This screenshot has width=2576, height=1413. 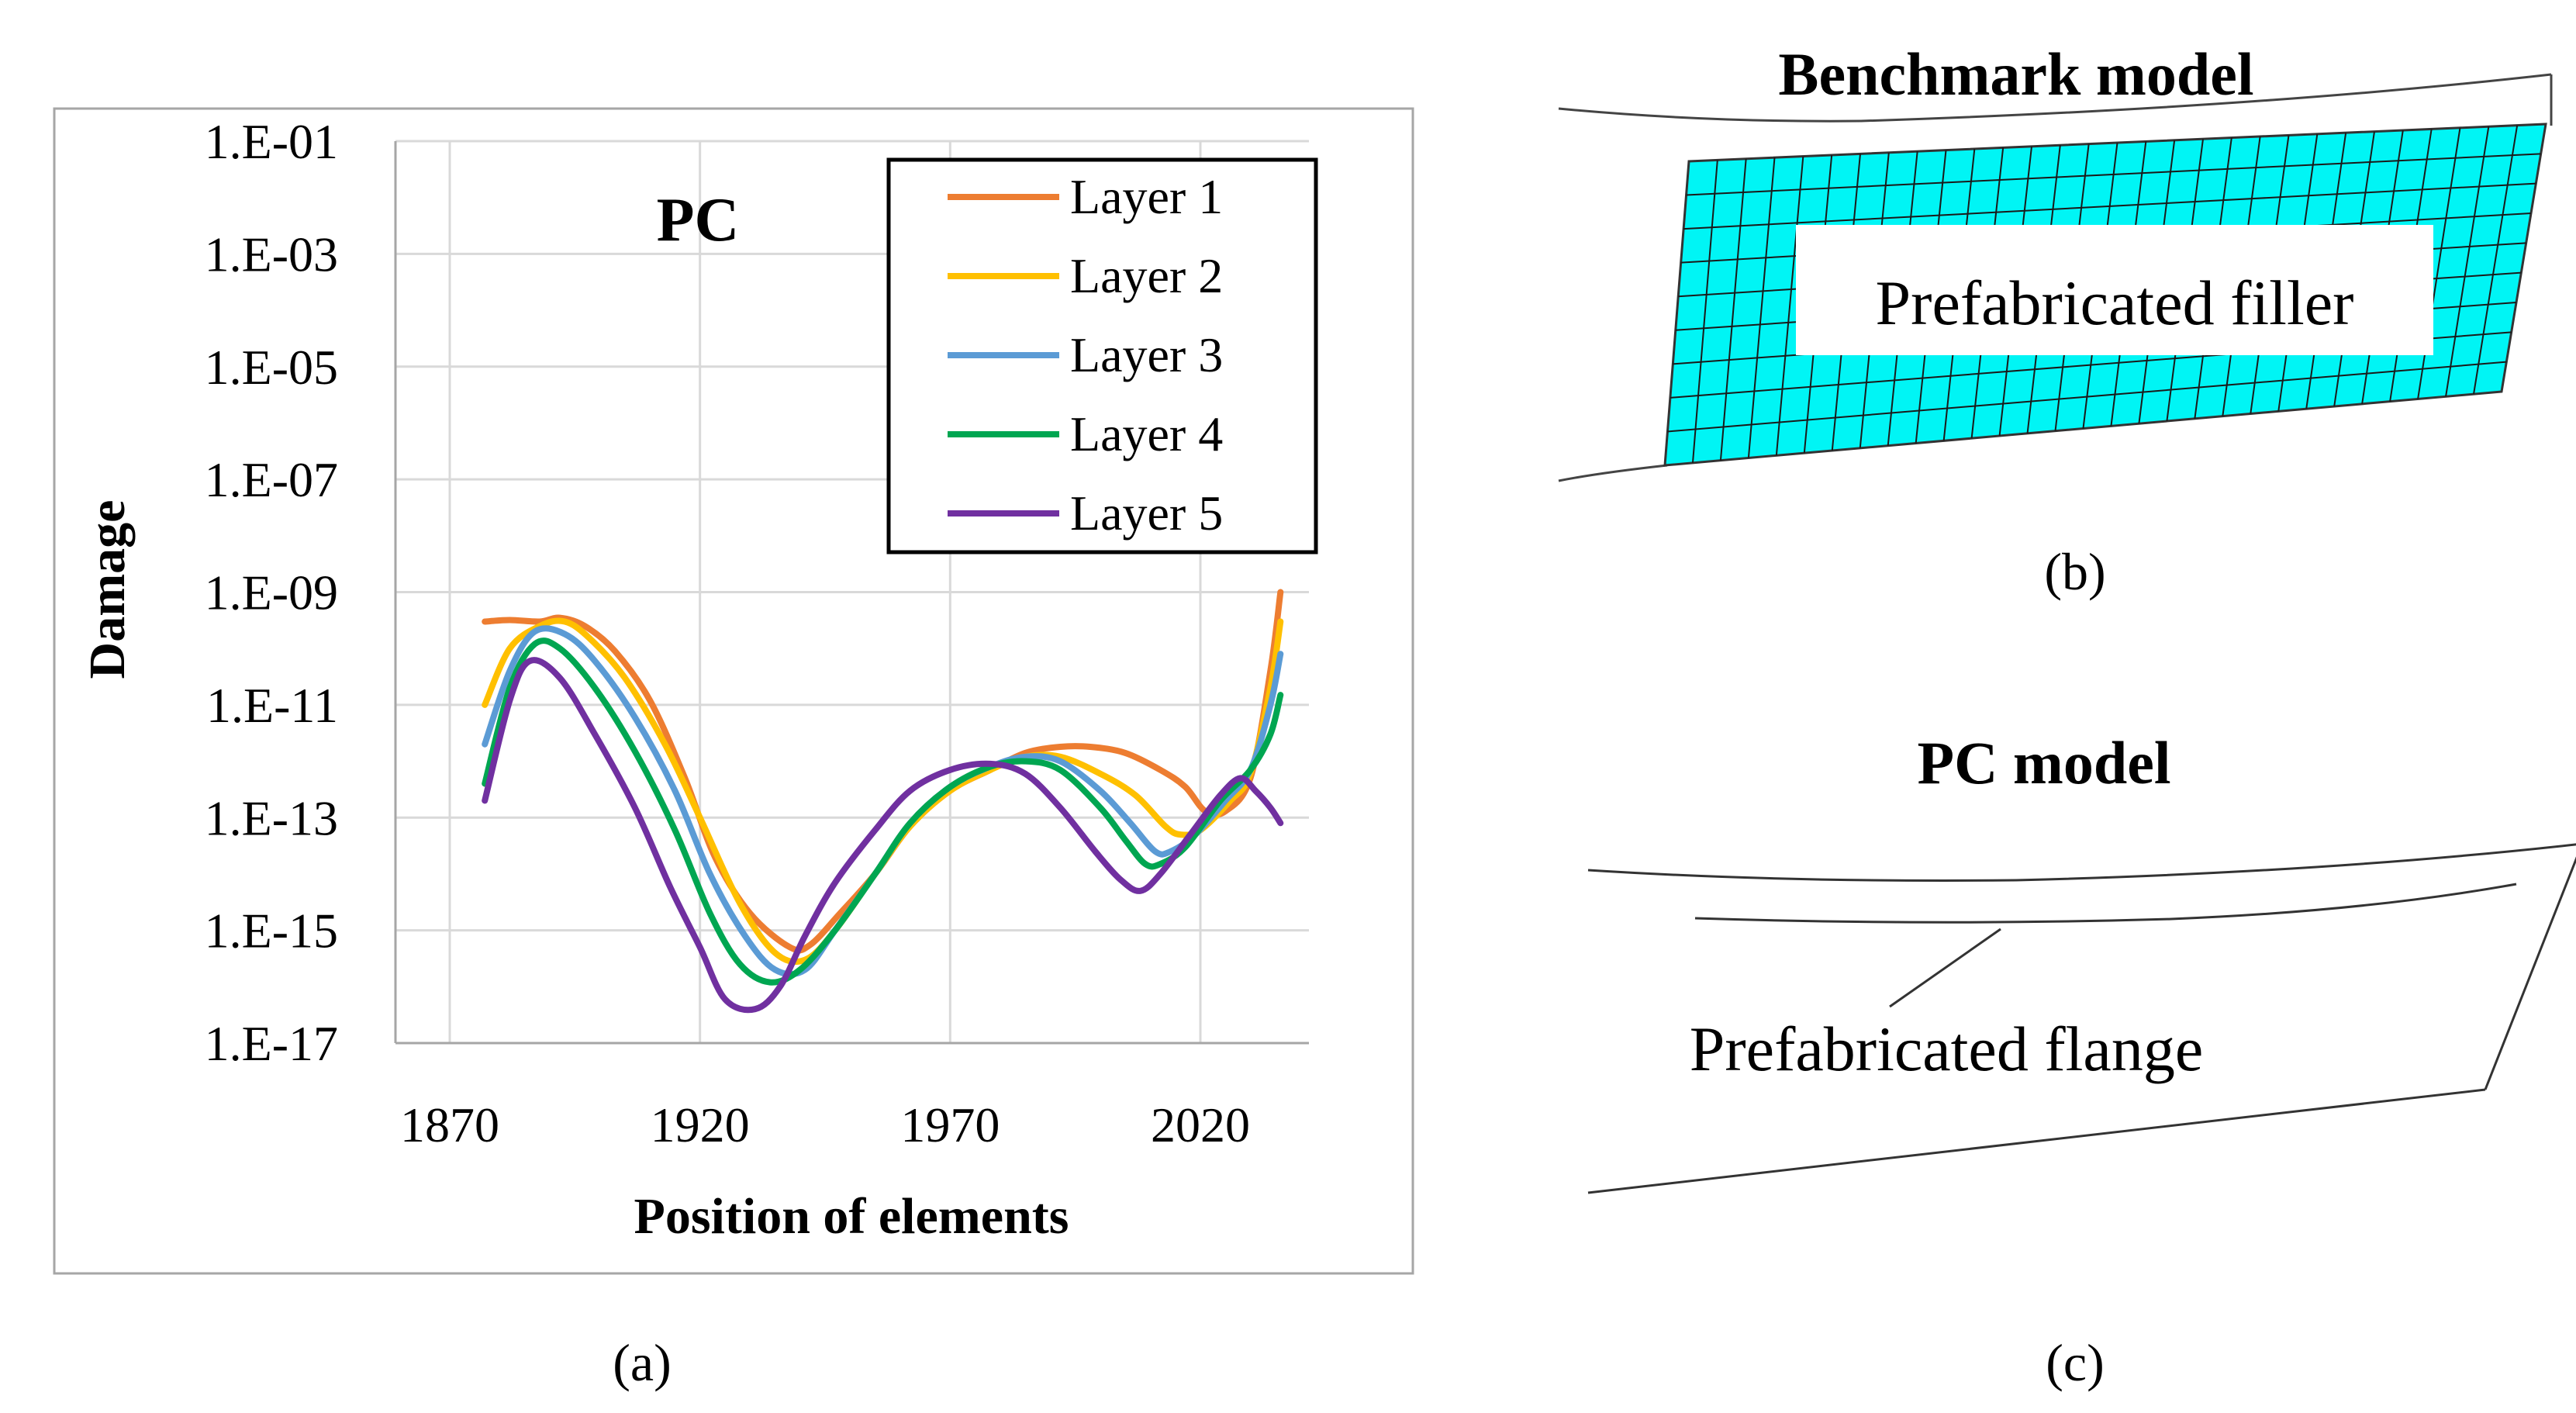 I want to click on x-tick-label: 1870, so click(x=450, y=1124).